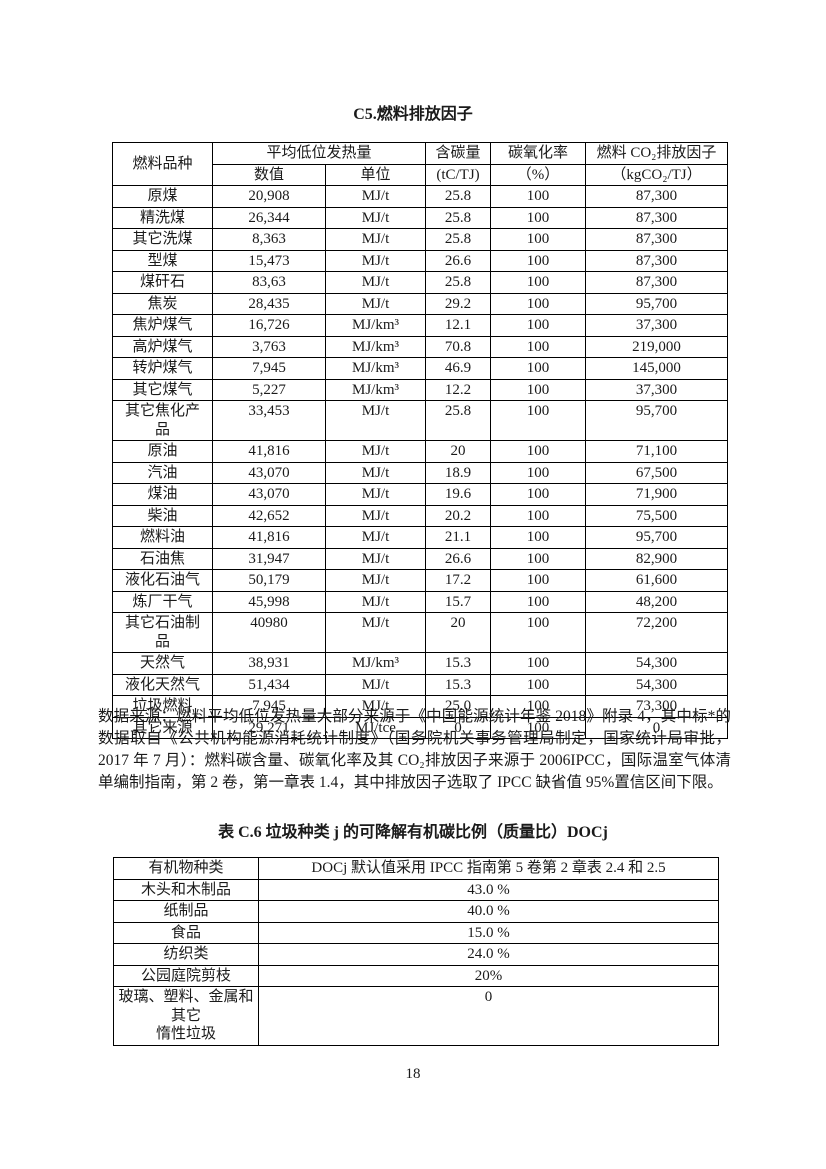 Image resolution: width=826 pixels, height=1169 pixels. I want to click on table-cell: 木头和木制品, so click(186, 889).